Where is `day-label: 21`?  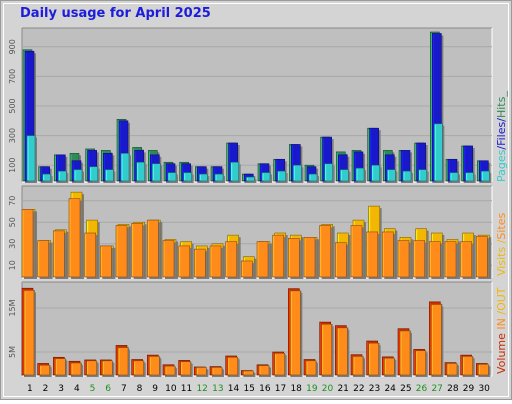 day-label: 21 is located at coordinates (342, 389).